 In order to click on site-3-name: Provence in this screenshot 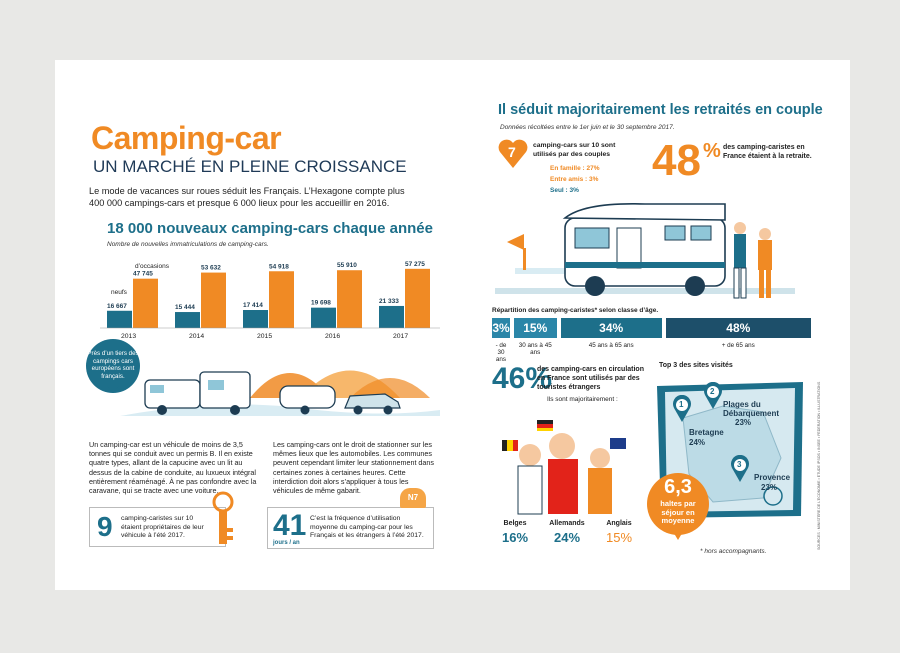, I will do `click(772, 477)`.